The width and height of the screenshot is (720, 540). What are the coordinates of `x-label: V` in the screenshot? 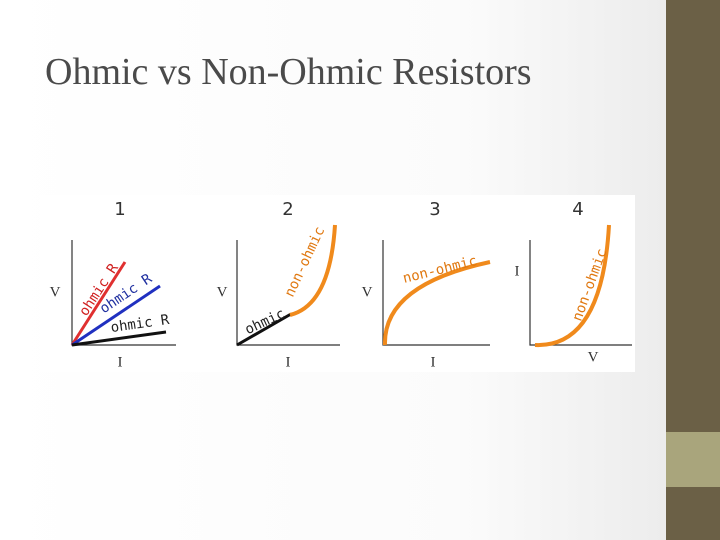 It's located at (593, 357).